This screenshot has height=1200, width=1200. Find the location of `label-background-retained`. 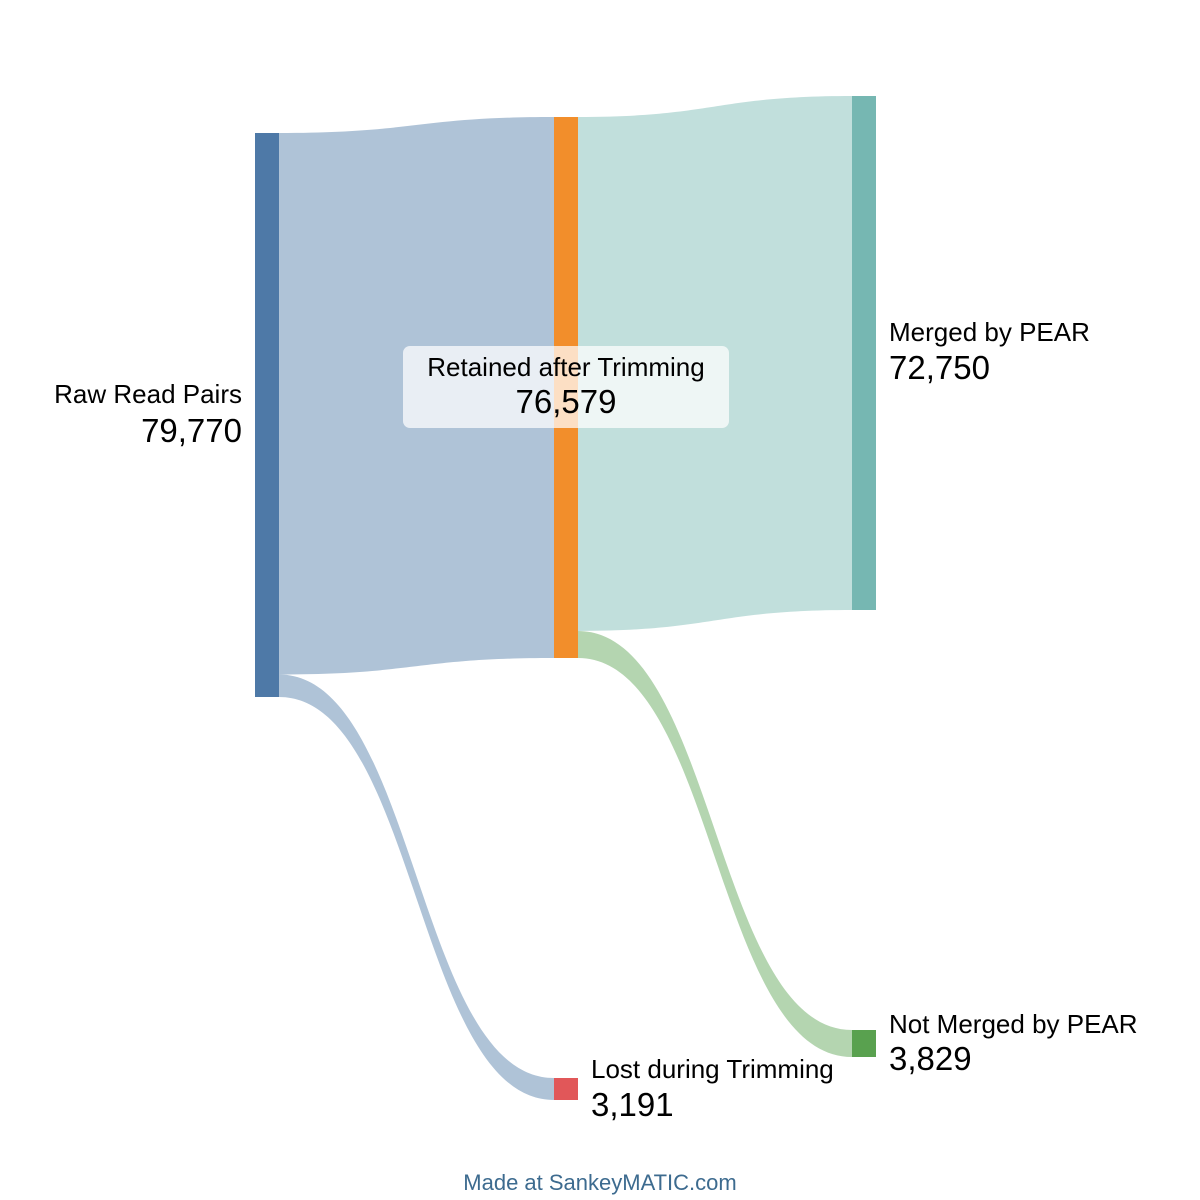

label-background-retained is located at coordinates (566, 387).